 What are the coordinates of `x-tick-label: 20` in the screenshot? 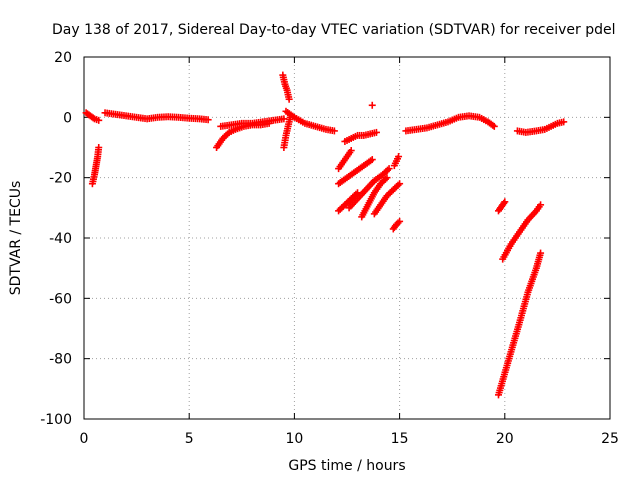 It's located at (505, 439).